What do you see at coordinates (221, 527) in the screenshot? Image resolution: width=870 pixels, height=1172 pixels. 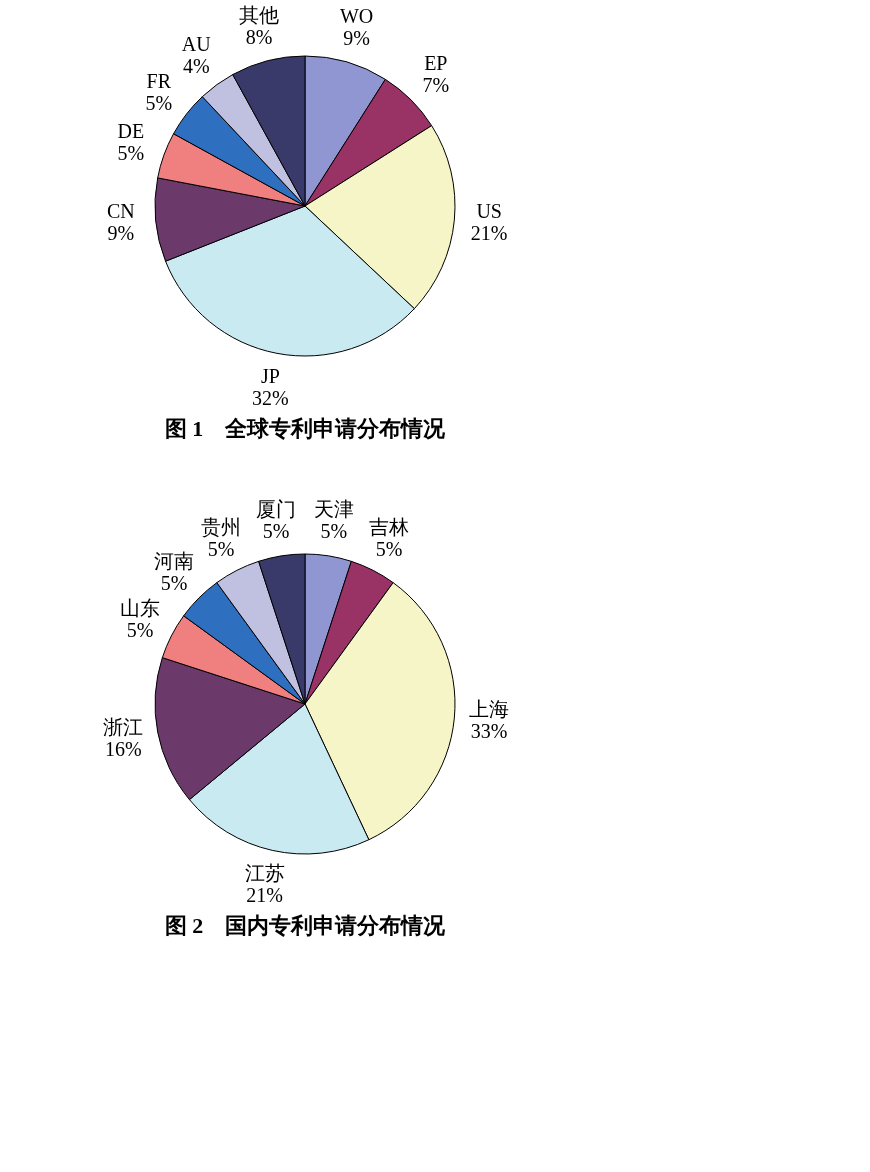 I see `slice-label: 贵州` at bounding box center [221, 527].